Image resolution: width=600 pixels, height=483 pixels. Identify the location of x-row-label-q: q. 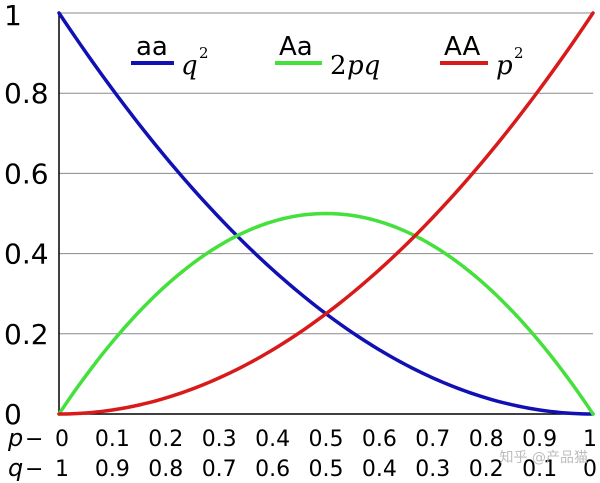
(15, 468).